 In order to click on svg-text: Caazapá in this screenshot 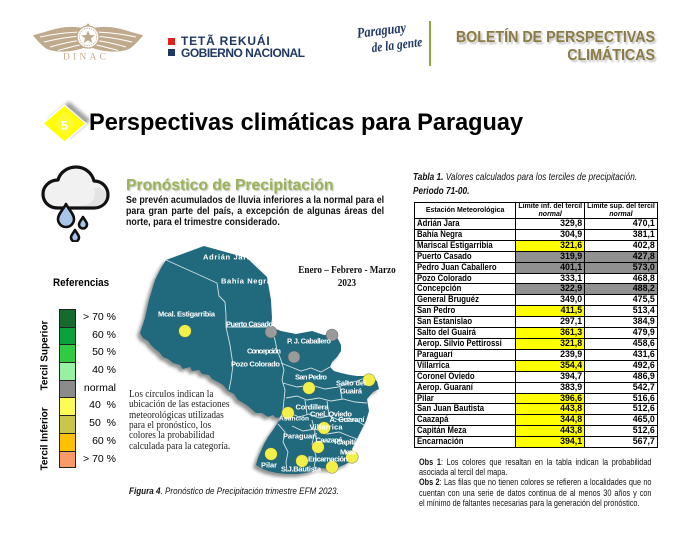, I will do `click(330, 440)`.